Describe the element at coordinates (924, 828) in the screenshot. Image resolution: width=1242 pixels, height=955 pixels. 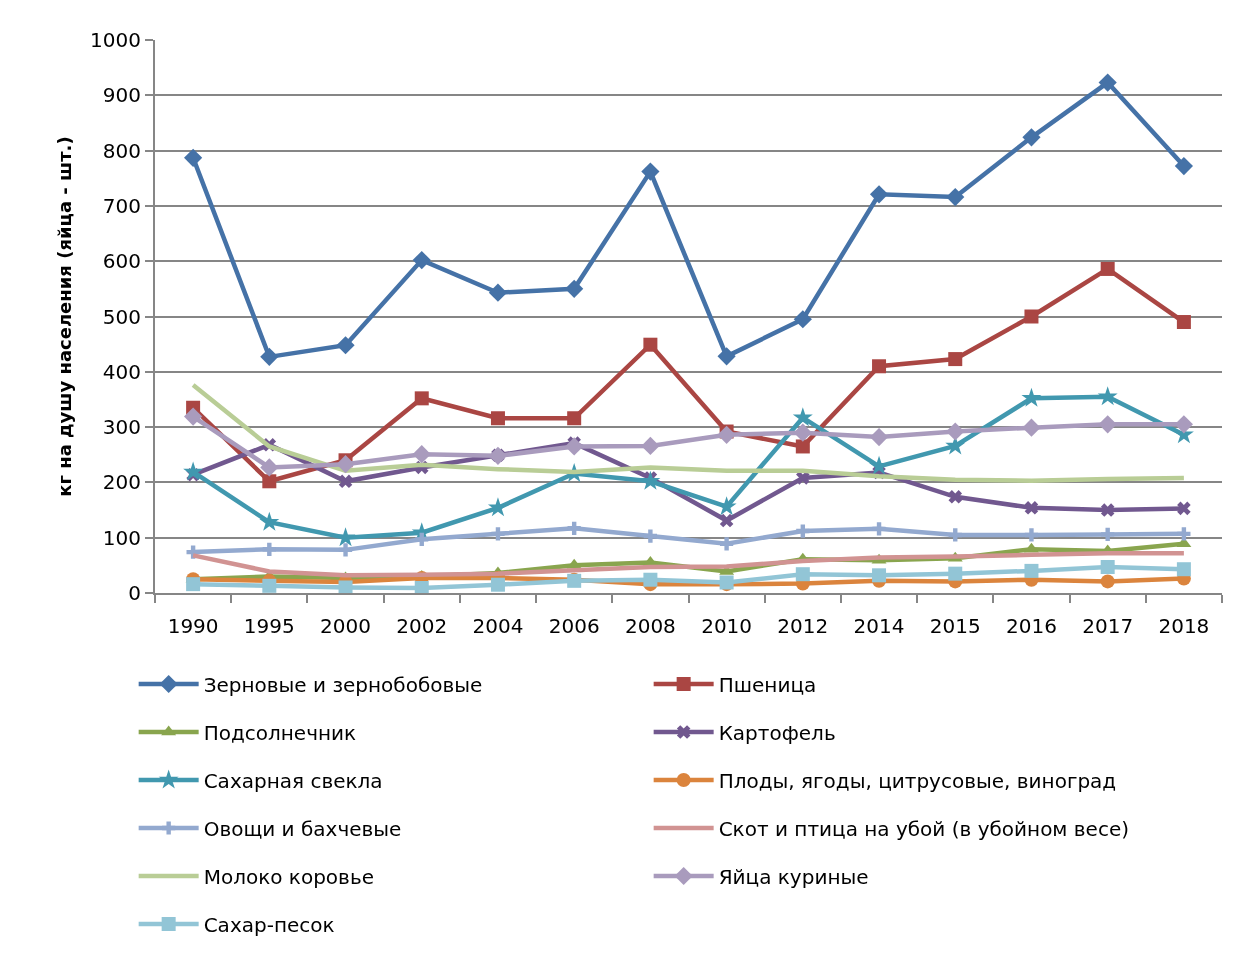
I see `legend-label: Скот и птица на убой (в убойном весе)` at that location.